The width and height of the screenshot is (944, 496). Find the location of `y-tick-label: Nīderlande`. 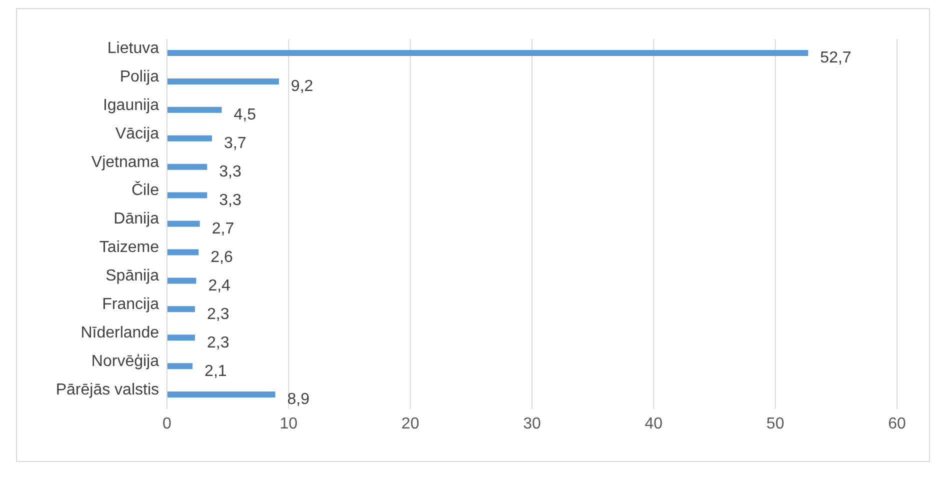

y-tick-label: Nīderlande is located at coordinates (120, 333).